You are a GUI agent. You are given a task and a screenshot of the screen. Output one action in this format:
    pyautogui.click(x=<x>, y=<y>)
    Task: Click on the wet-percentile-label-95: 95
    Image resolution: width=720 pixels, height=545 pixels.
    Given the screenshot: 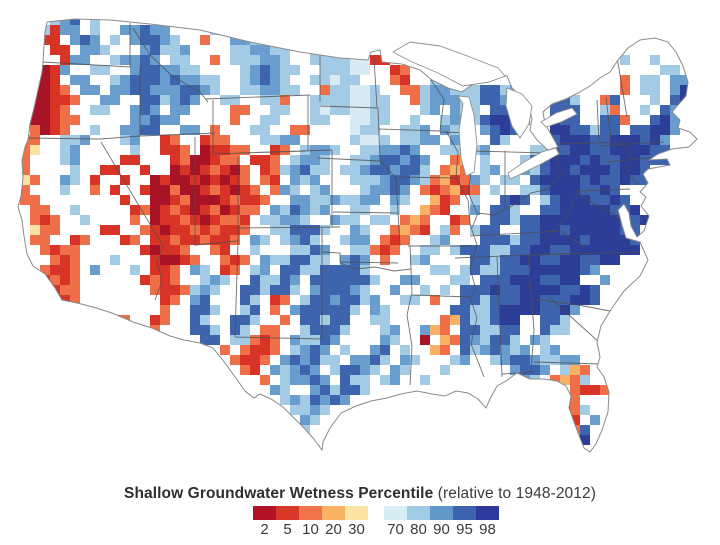 What is the action you would take?
    pyautogui.click(x=464, y=529)
    